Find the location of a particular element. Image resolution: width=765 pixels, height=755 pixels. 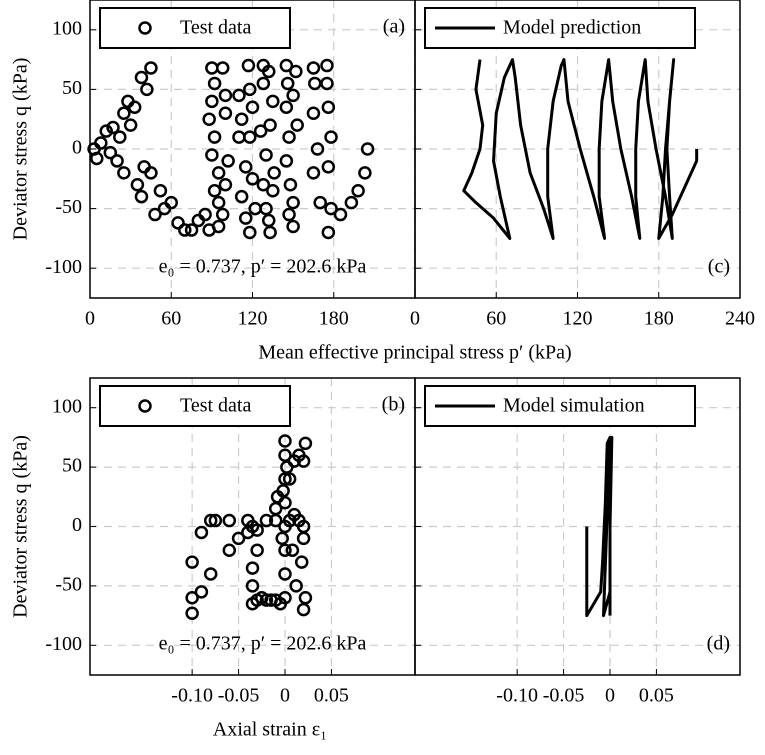

y-tick-label: -50 is located at coordinates (68, 207).